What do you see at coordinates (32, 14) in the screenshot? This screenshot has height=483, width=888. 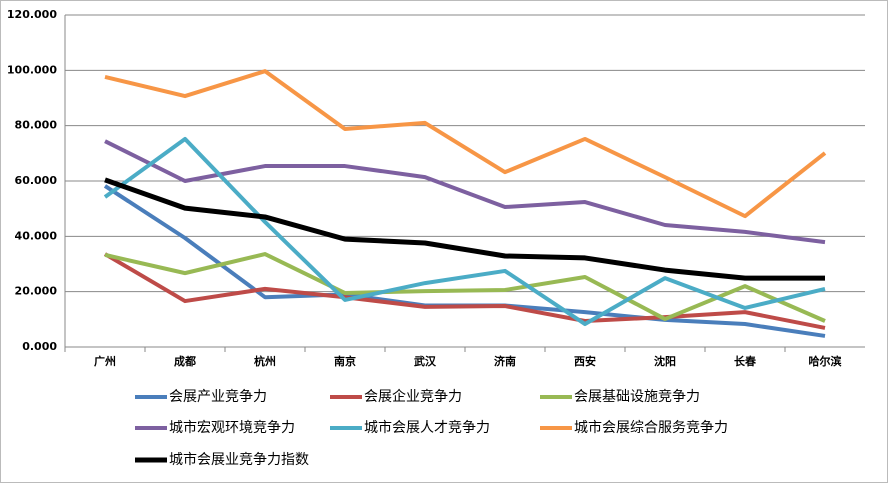 I see `y-tick-label: 120.000` at bounding box center [32, 14].